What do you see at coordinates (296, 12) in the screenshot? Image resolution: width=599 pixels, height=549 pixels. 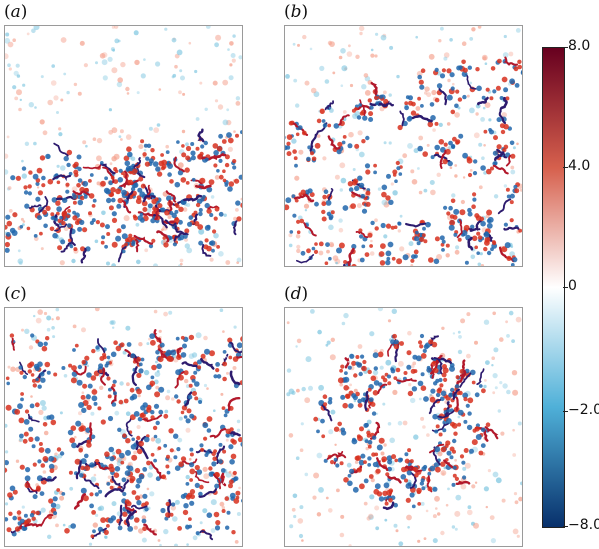 I see `panel-b-label: (b)` at bounding box center [296, 12].